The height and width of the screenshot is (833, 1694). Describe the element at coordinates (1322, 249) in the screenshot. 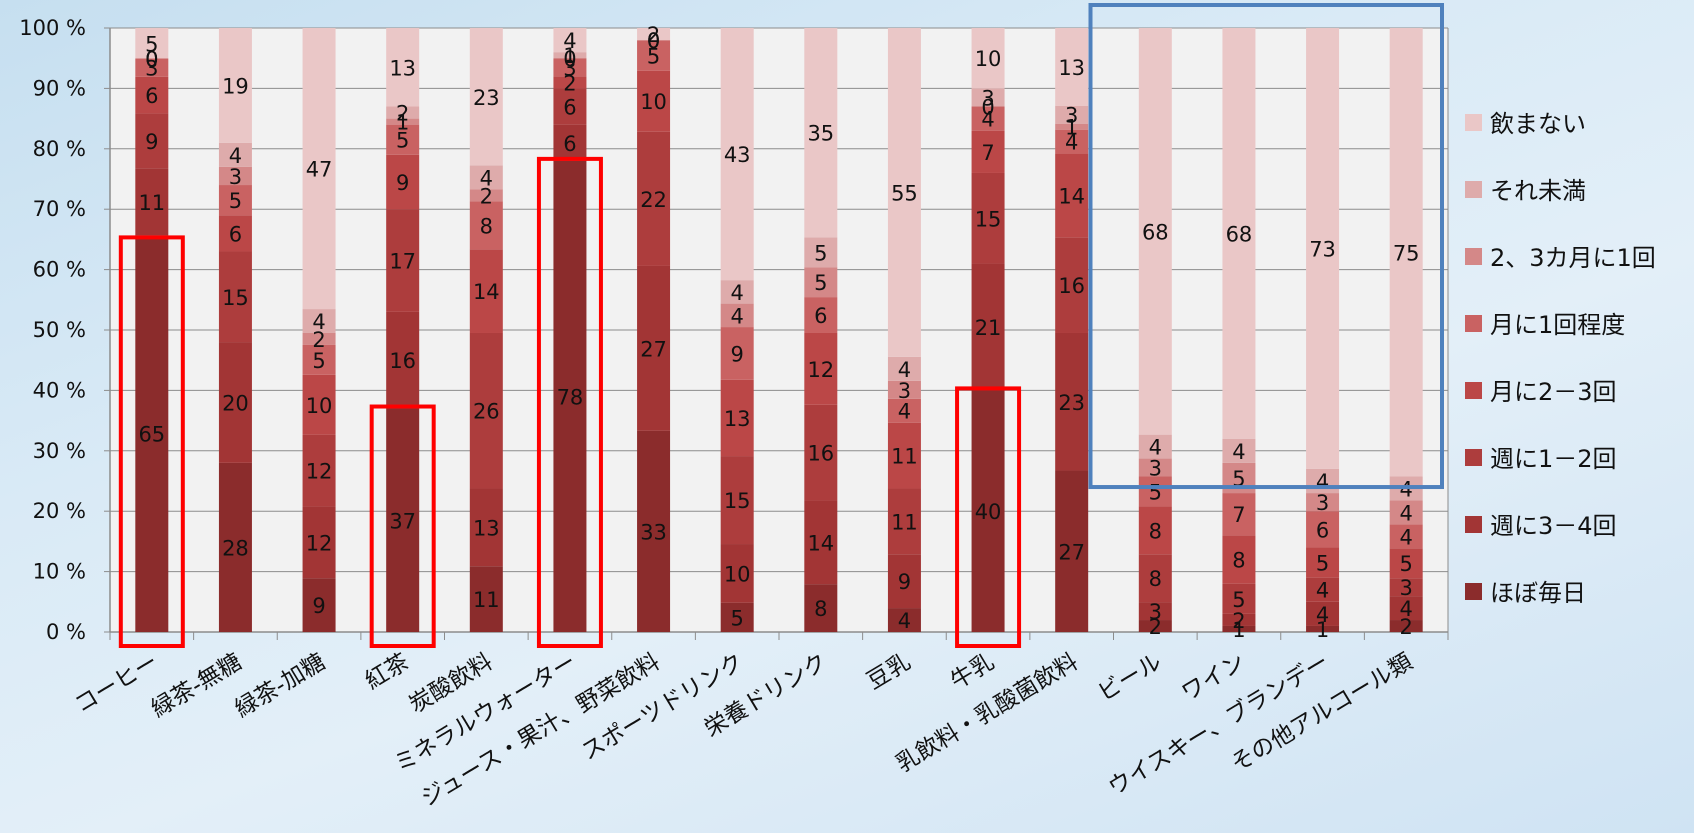

I see `data-label: 73` at that location.